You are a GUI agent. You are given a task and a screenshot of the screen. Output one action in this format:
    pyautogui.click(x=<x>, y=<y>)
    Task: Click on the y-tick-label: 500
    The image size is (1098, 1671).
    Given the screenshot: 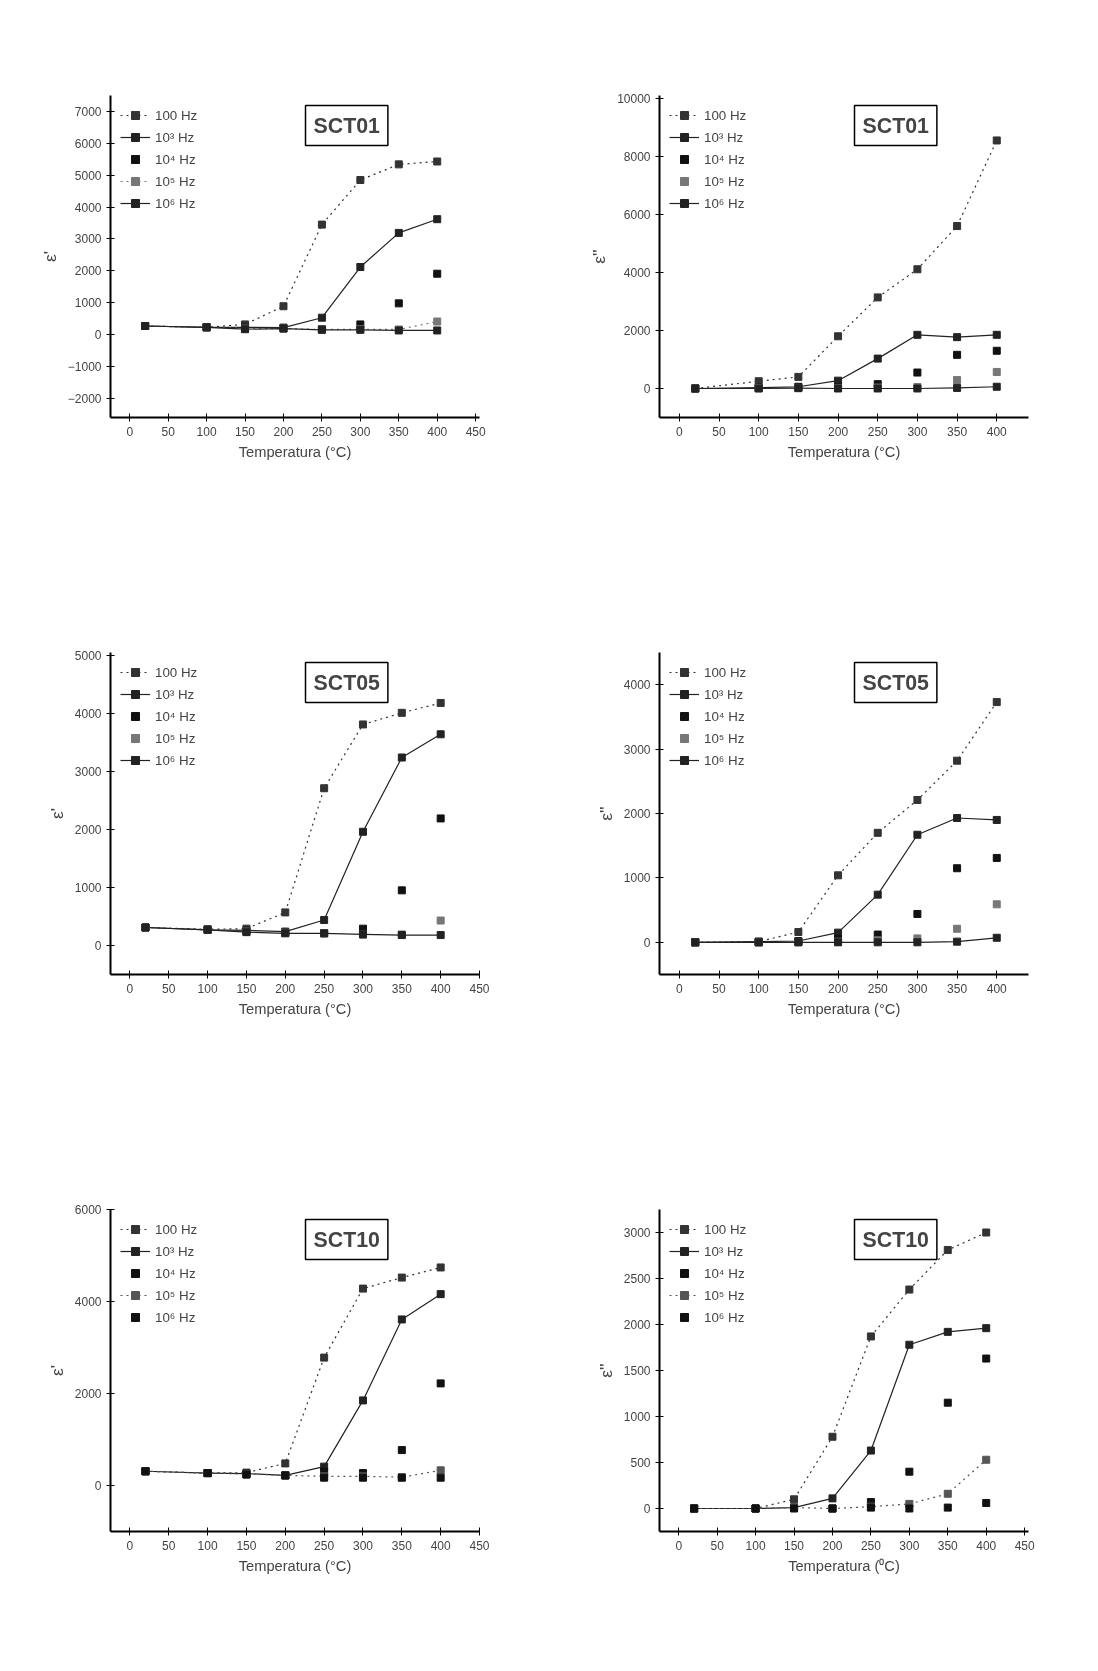 What is the action you would take?
    pyautogui.click(x=640, y=1463)
    